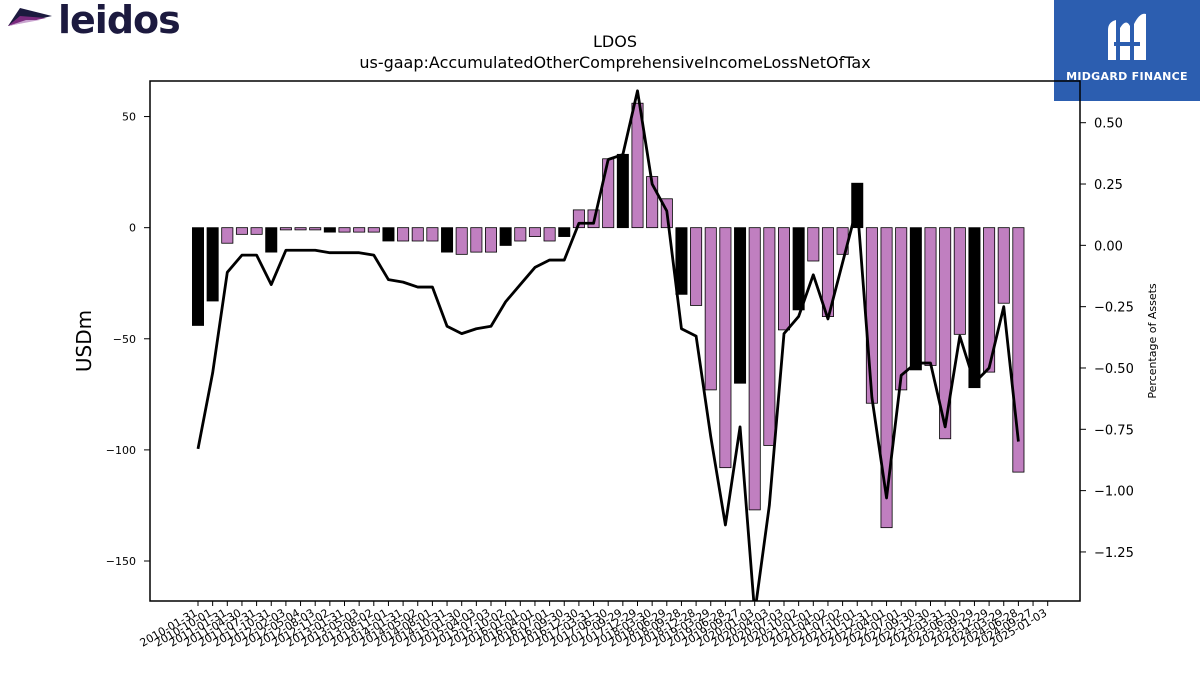  I want to click on y-tick-label-1: 0, so click(132, 228).